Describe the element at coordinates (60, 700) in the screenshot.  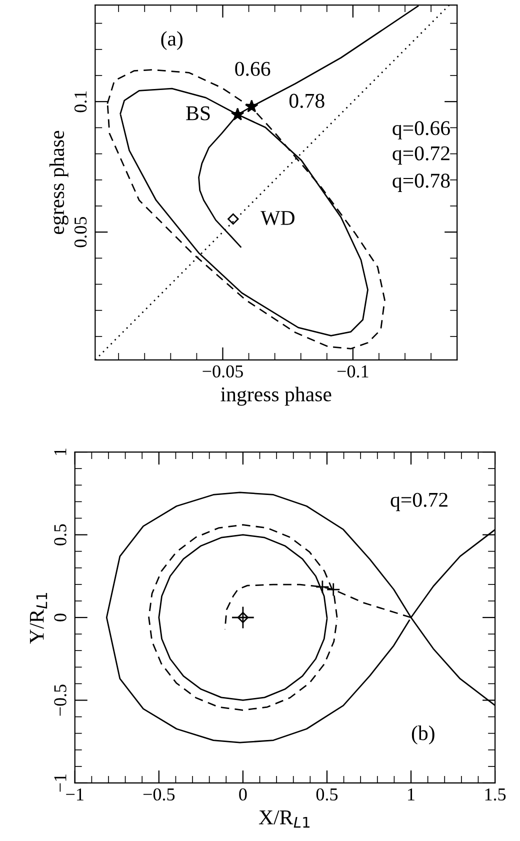
I see `y-tick-label: −0.5` at that location.